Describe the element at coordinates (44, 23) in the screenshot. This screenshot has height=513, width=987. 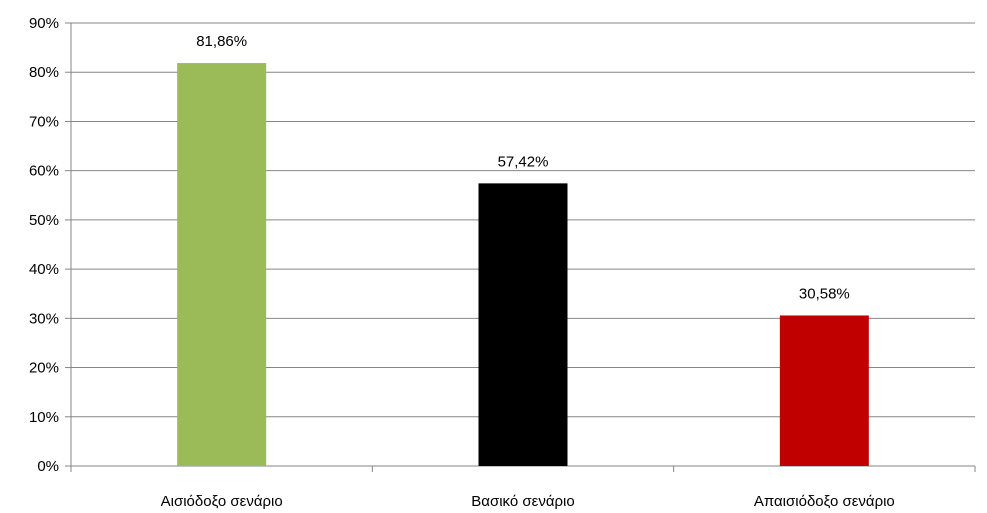
I see `y-tick-label: 90%` at that location.